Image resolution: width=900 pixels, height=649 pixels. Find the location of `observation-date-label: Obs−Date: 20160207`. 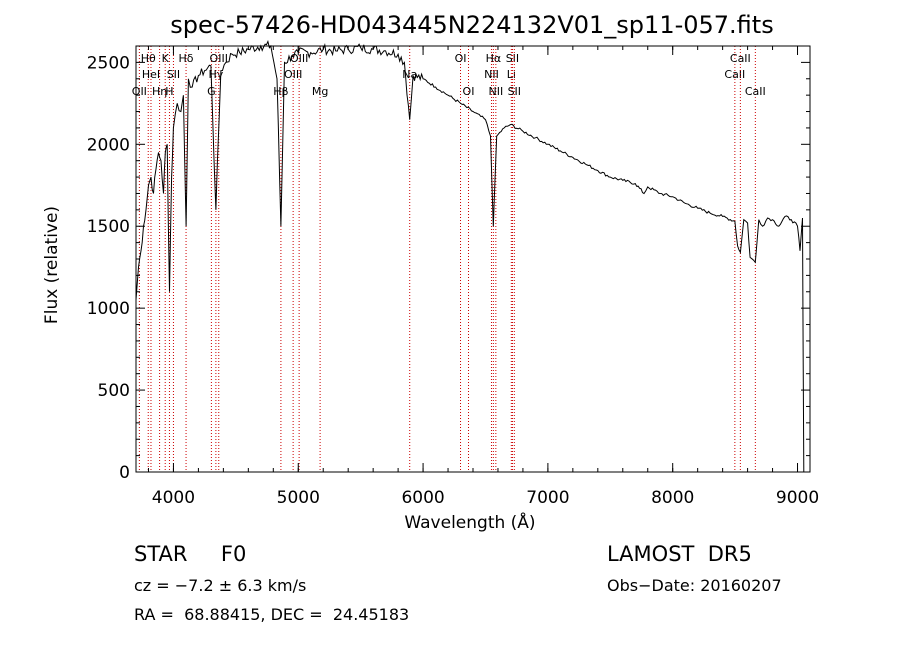

observation-date-label: Obs−Date: 20160207 is located at coordinates (694, 585).